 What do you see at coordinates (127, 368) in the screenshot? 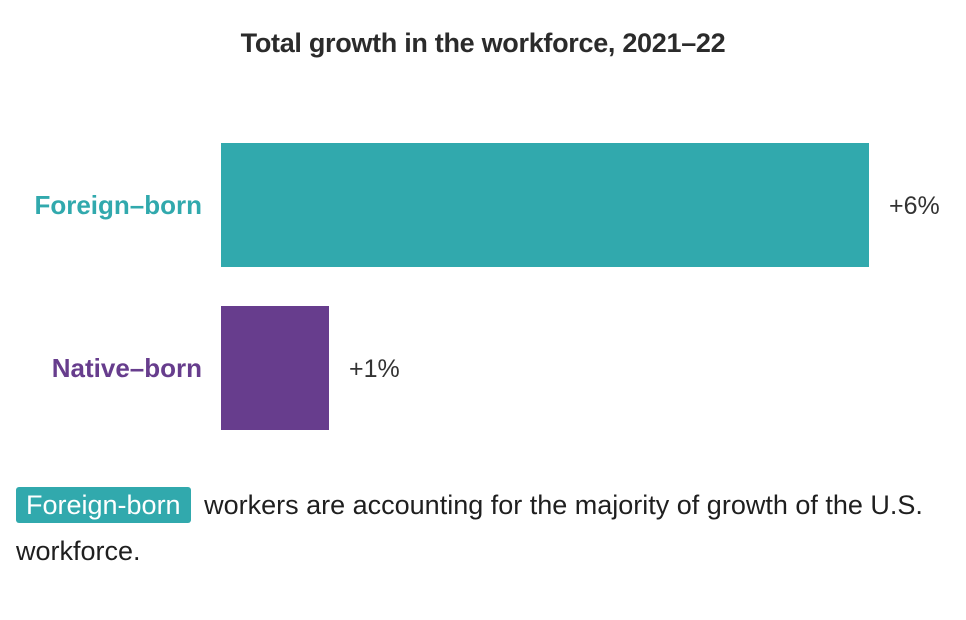
I see `category-label-1: Native–born` at bounding box center [127, 368].